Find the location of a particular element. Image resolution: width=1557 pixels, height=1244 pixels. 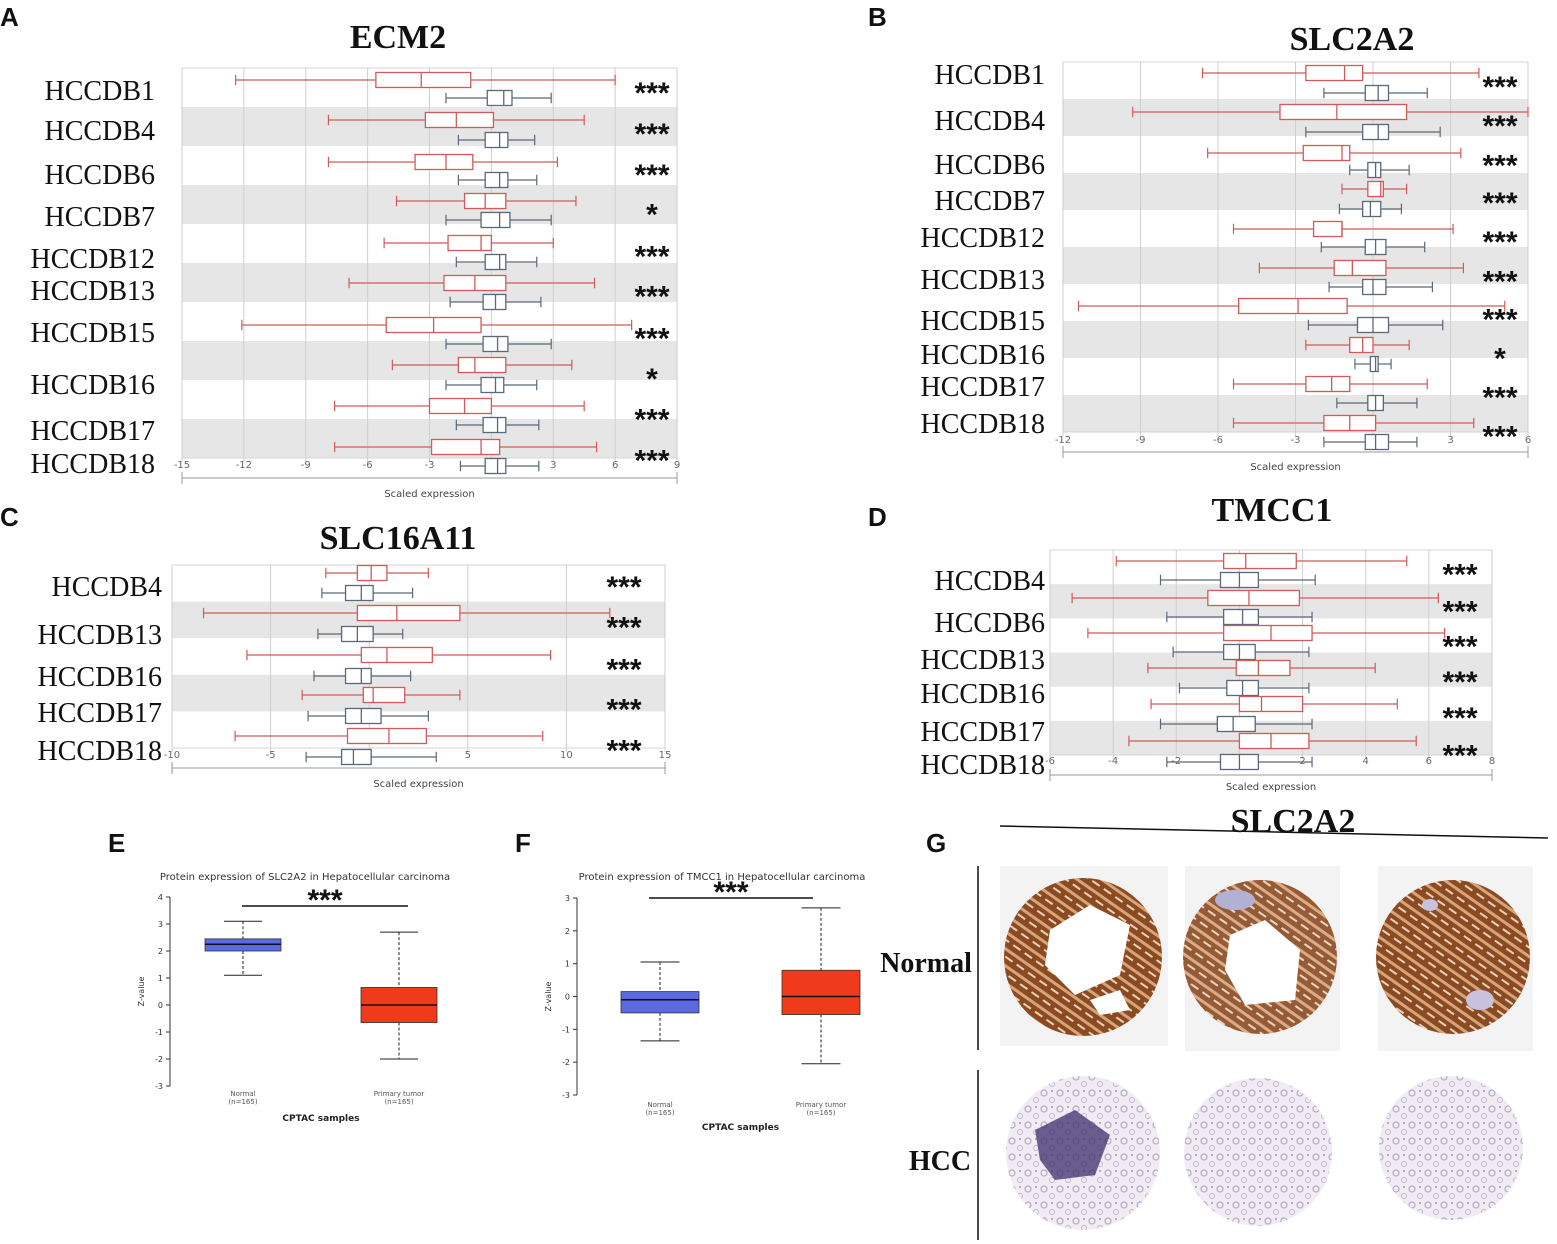

panel-f-significance: *** is located at coordinates (730, 892).